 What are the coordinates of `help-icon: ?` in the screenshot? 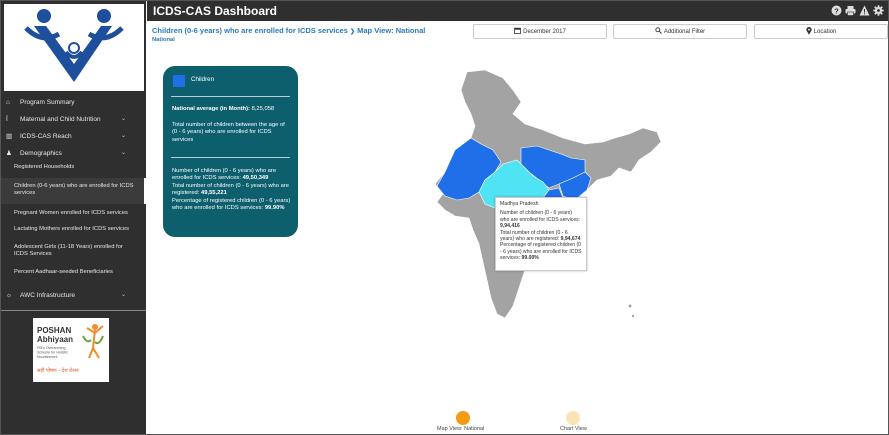 It's located at (836, 10).